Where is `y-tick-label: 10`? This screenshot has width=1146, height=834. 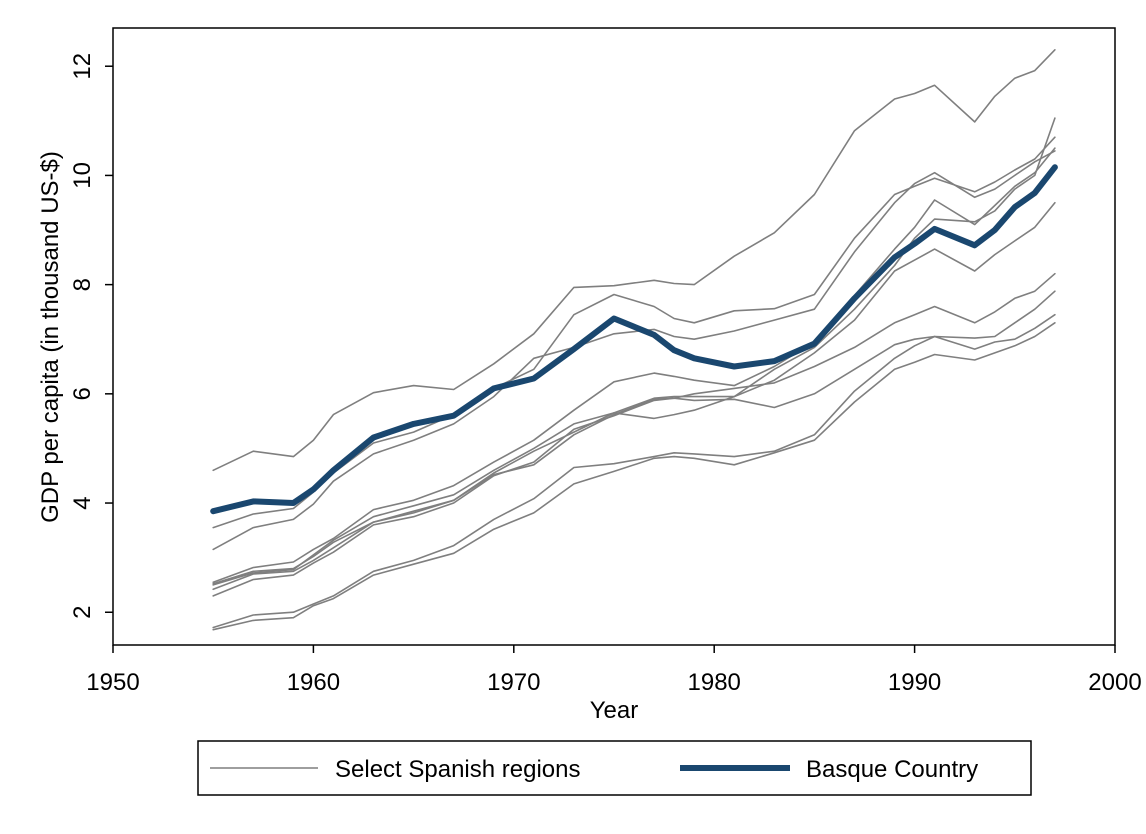
y-tick-label: 10 is located at coordinates (82, 175).